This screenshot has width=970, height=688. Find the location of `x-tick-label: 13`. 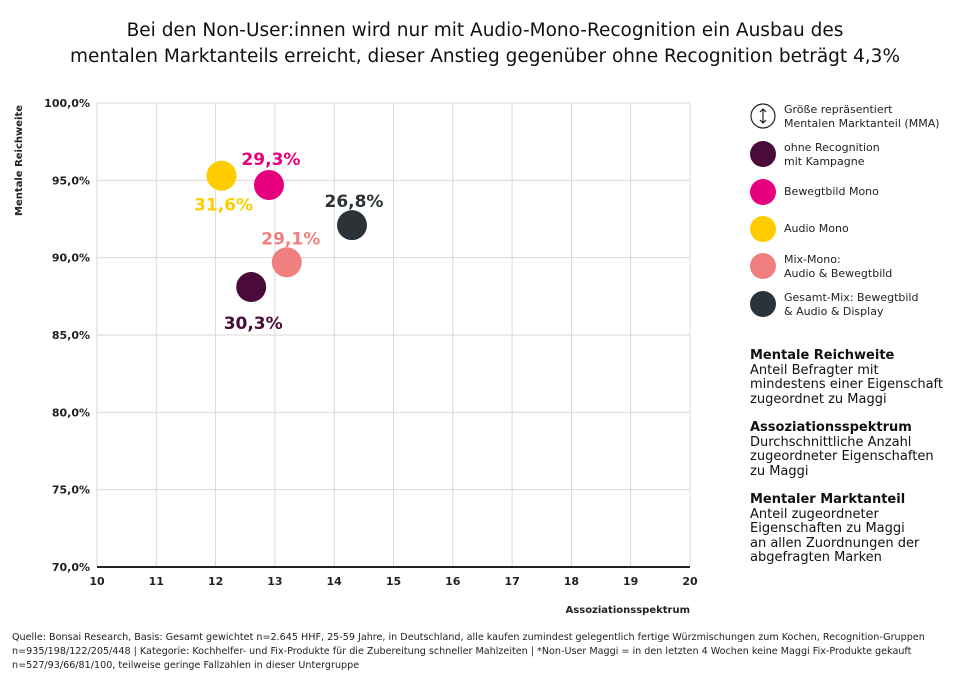

x-tick-label: 13 is located at coordinates (274, 581).